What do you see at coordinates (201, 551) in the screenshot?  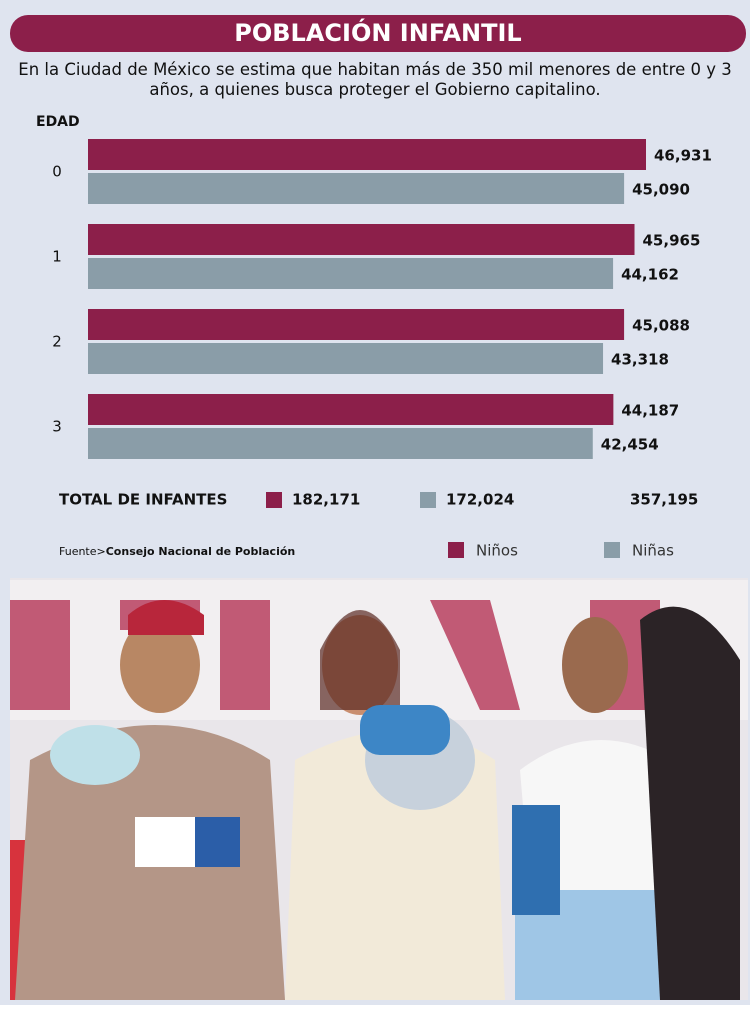 I see `source-name: Consejo Nacional de Población` at bounding box center [201, 551].